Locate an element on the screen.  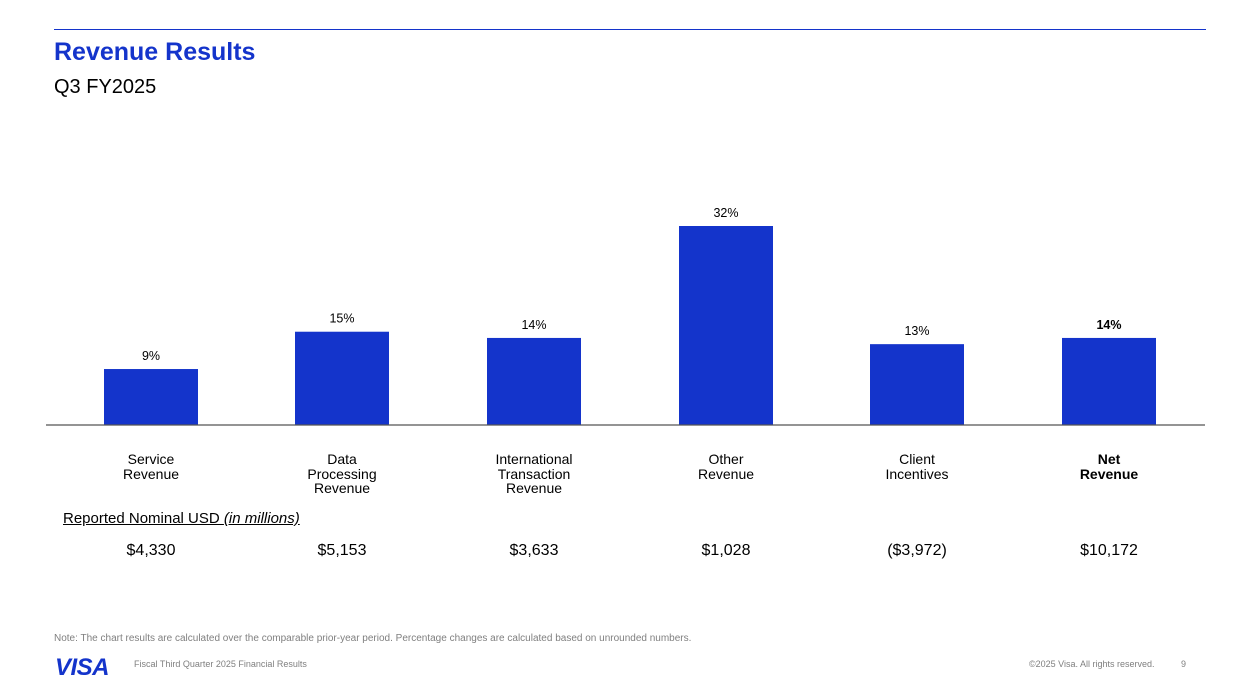
category-label-4: Client Incentives is located at coordinates (917, 466).